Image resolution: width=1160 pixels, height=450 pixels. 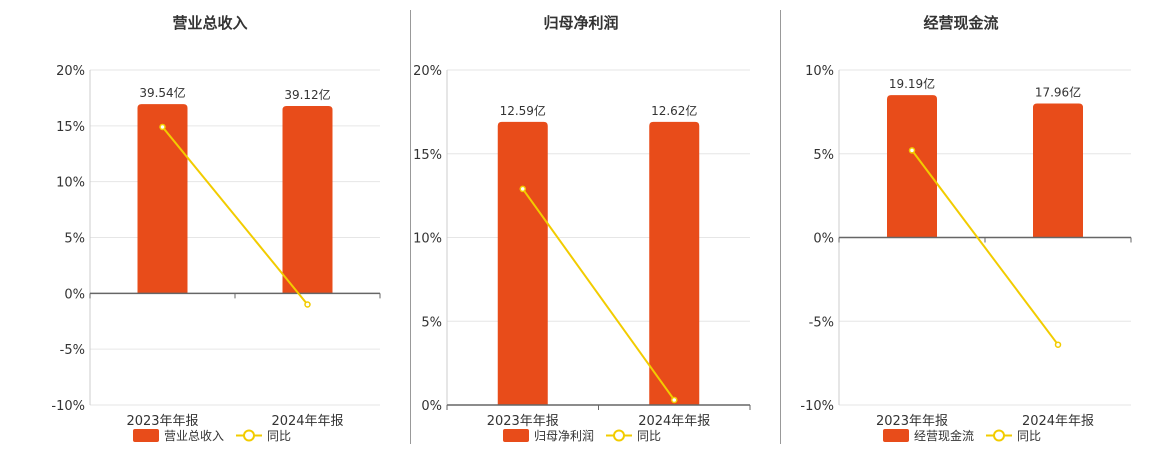 What do you see at coordinates (960, 23) in the screenshot?
I see `chart-title: 经营现金流` at bounding box center [960, 23].